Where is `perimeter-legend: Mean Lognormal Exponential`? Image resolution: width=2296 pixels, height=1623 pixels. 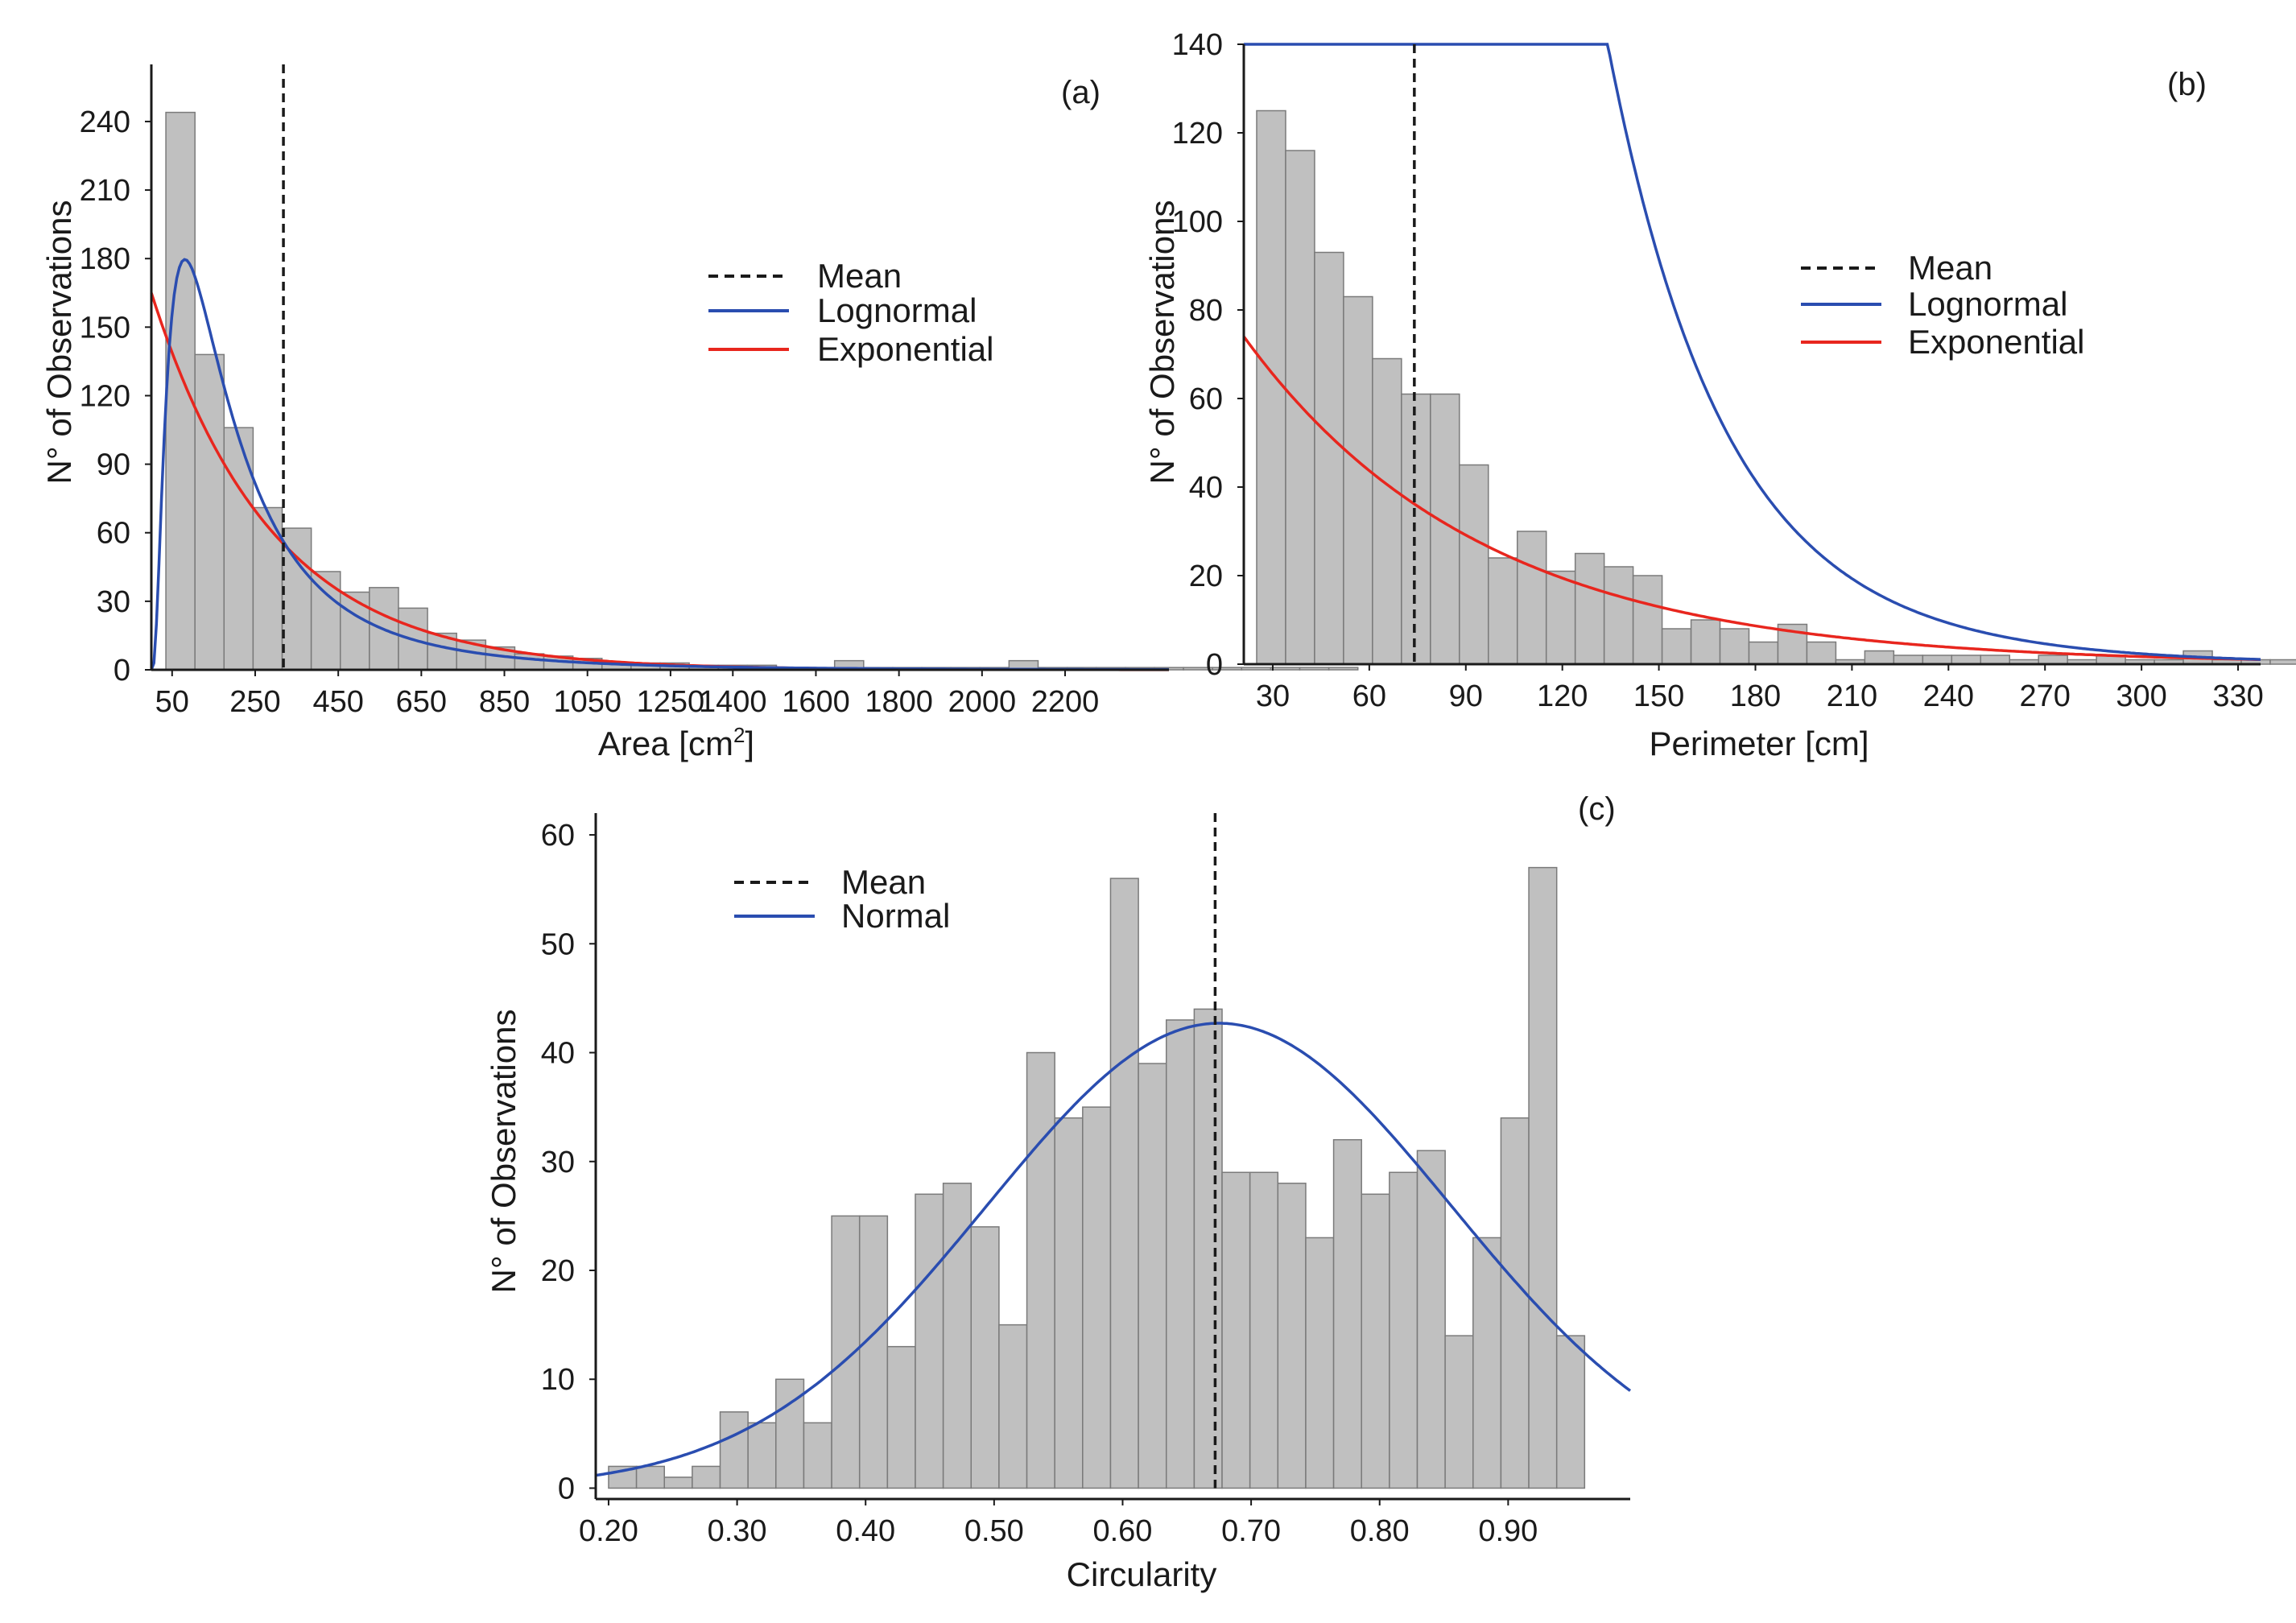 perimeter-legend: Mean Lognormal Exponential is located at coordinates (1943, 305).